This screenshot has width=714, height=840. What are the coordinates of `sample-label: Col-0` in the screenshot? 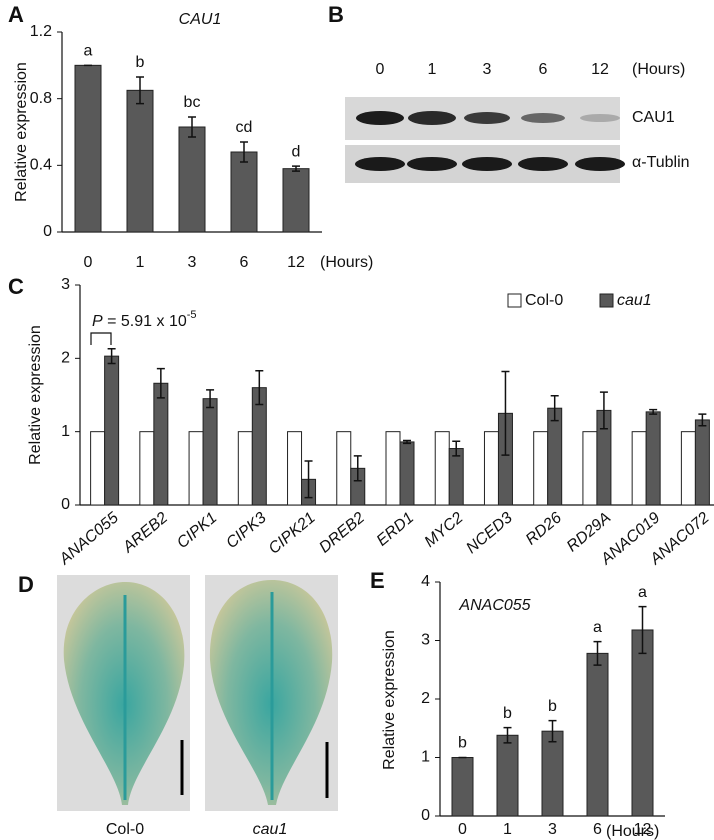 It's located at (125, 829).